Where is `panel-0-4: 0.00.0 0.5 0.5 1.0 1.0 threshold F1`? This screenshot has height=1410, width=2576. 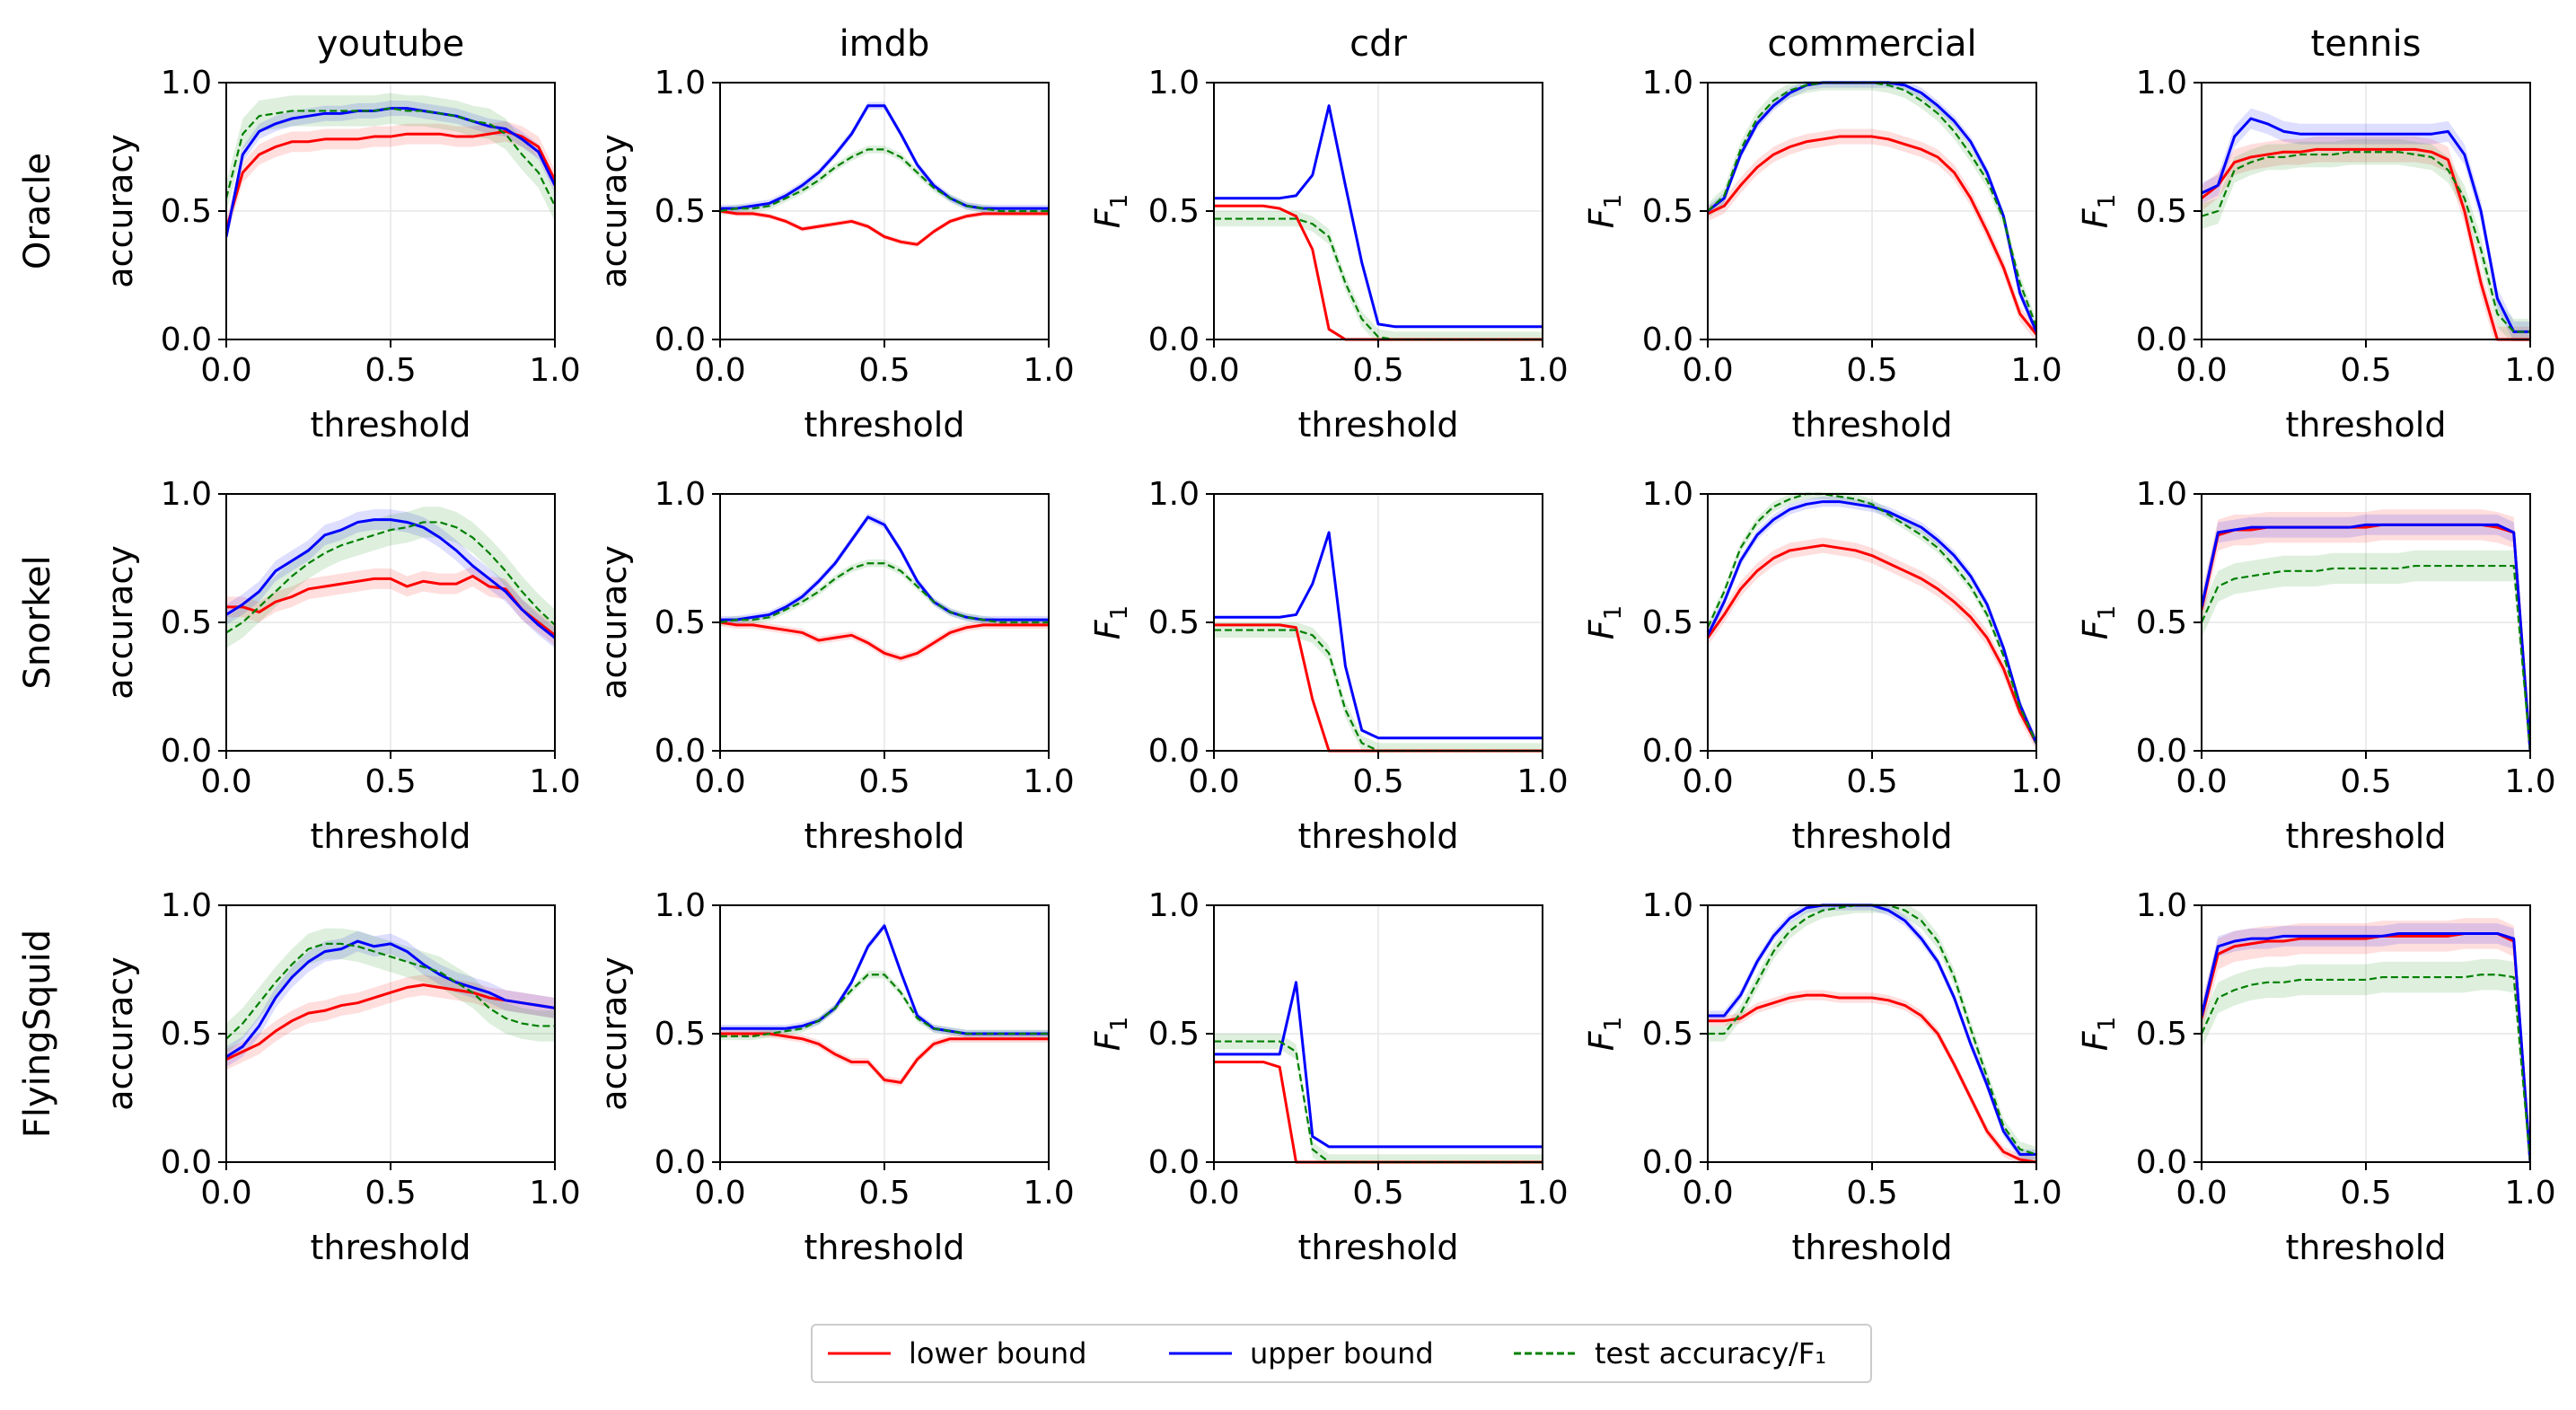
panel-0-4: 0.00.0 0.5 0.5 1.0 1.0 threshold F1 is located at coordinates (2316, 255).